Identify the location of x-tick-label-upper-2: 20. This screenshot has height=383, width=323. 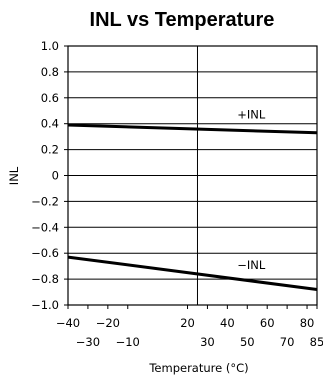
(187, 323).